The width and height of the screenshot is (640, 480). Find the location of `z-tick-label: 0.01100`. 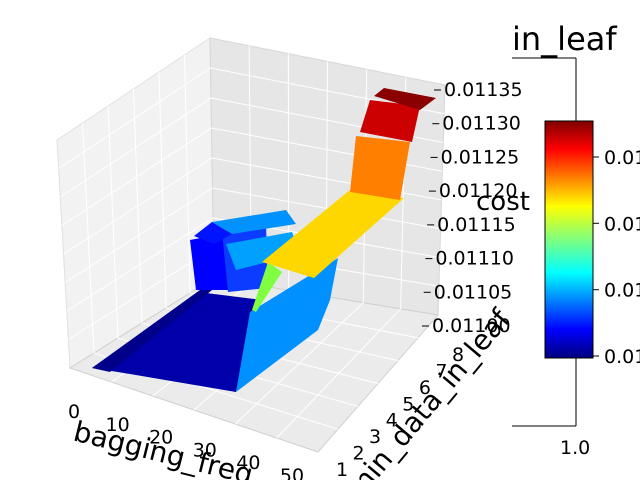

z-tick-label: 0.01100 is located at coordinates (471, 326).